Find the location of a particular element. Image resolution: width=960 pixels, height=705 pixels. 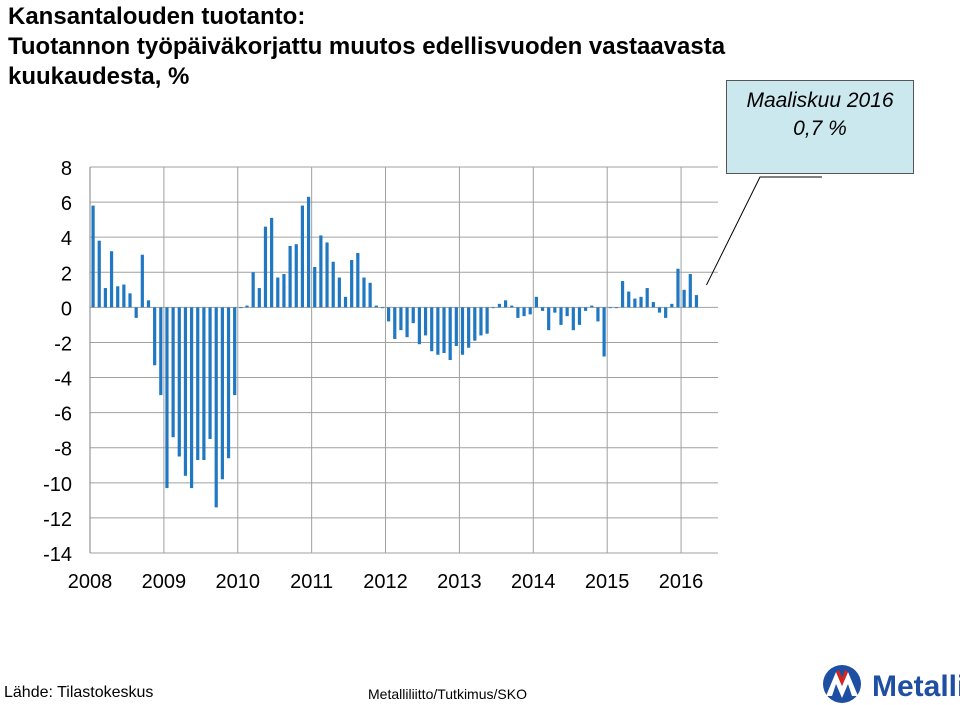

metalli-logo: Metalli is located at coordinates (891, 684).